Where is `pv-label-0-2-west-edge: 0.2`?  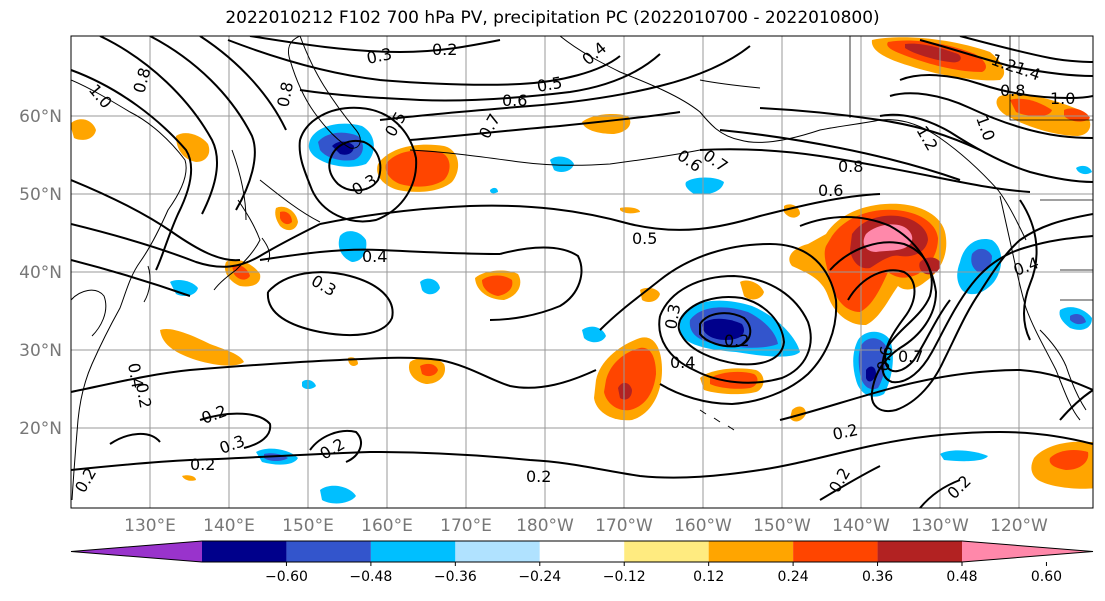
pv-label-0-2-west-edge: 0.2 is located at coordinates (143, 395).